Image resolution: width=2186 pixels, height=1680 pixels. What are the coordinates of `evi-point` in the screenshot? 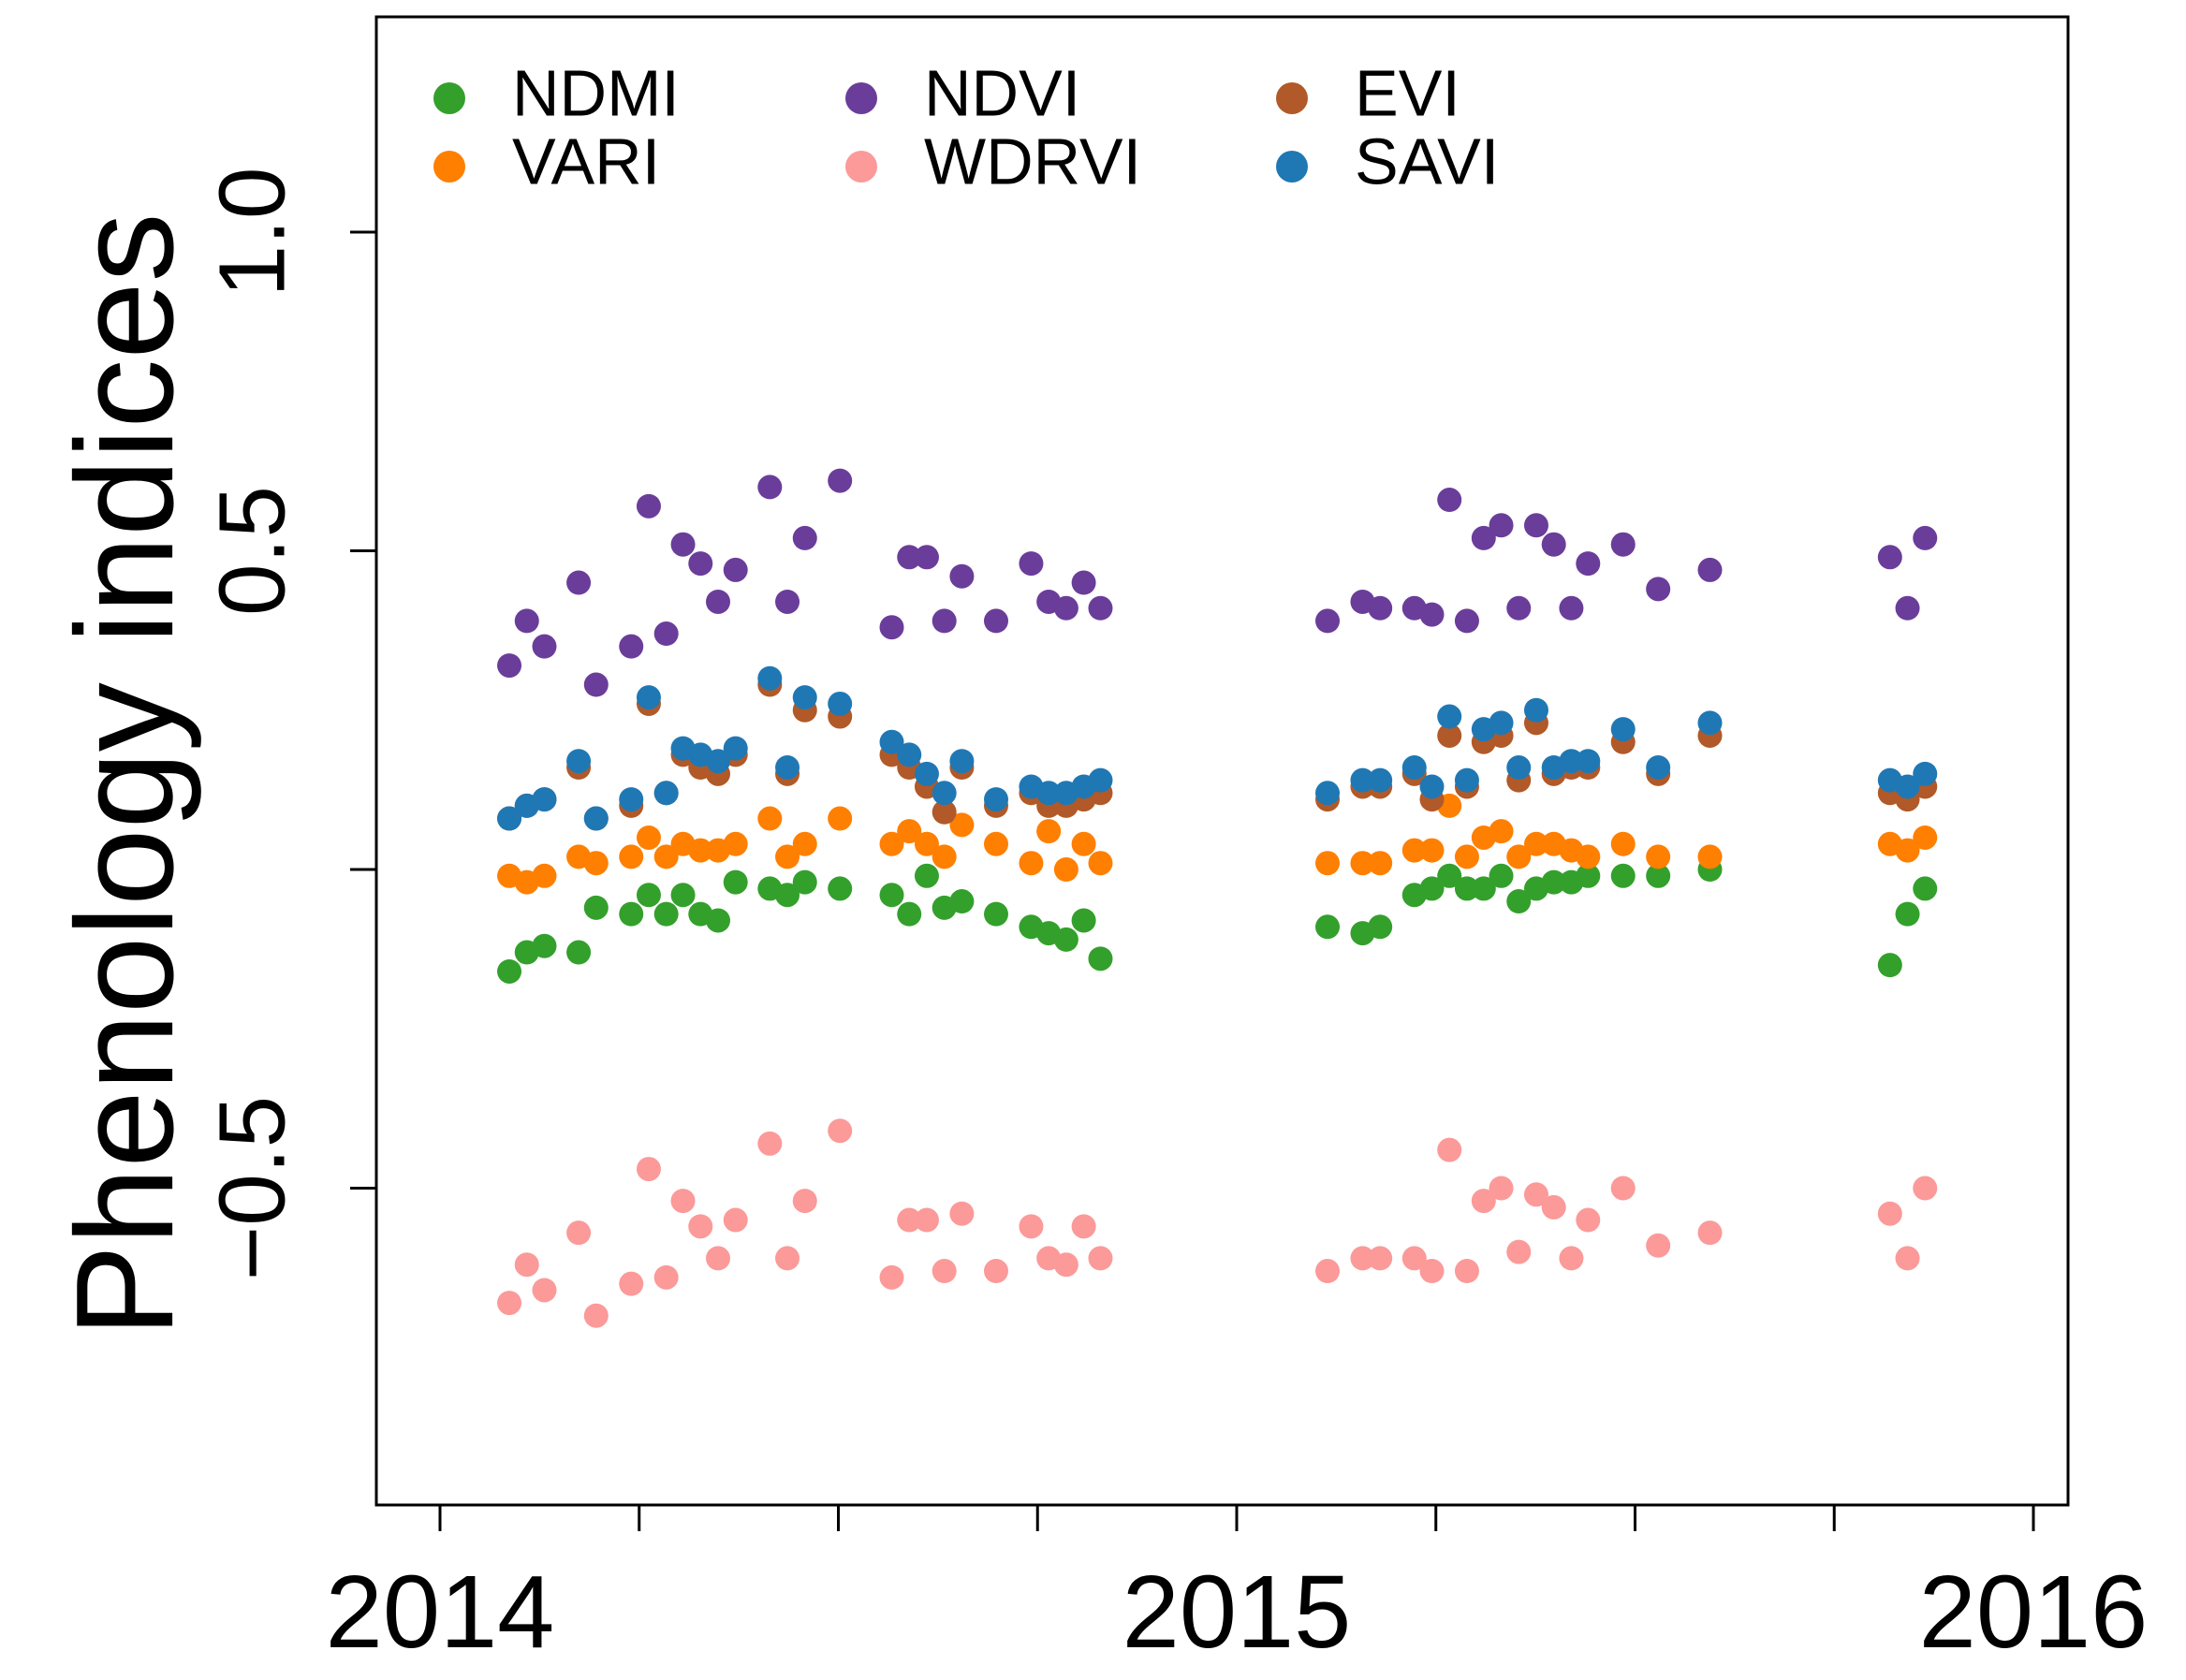 It's located at (944, 812).